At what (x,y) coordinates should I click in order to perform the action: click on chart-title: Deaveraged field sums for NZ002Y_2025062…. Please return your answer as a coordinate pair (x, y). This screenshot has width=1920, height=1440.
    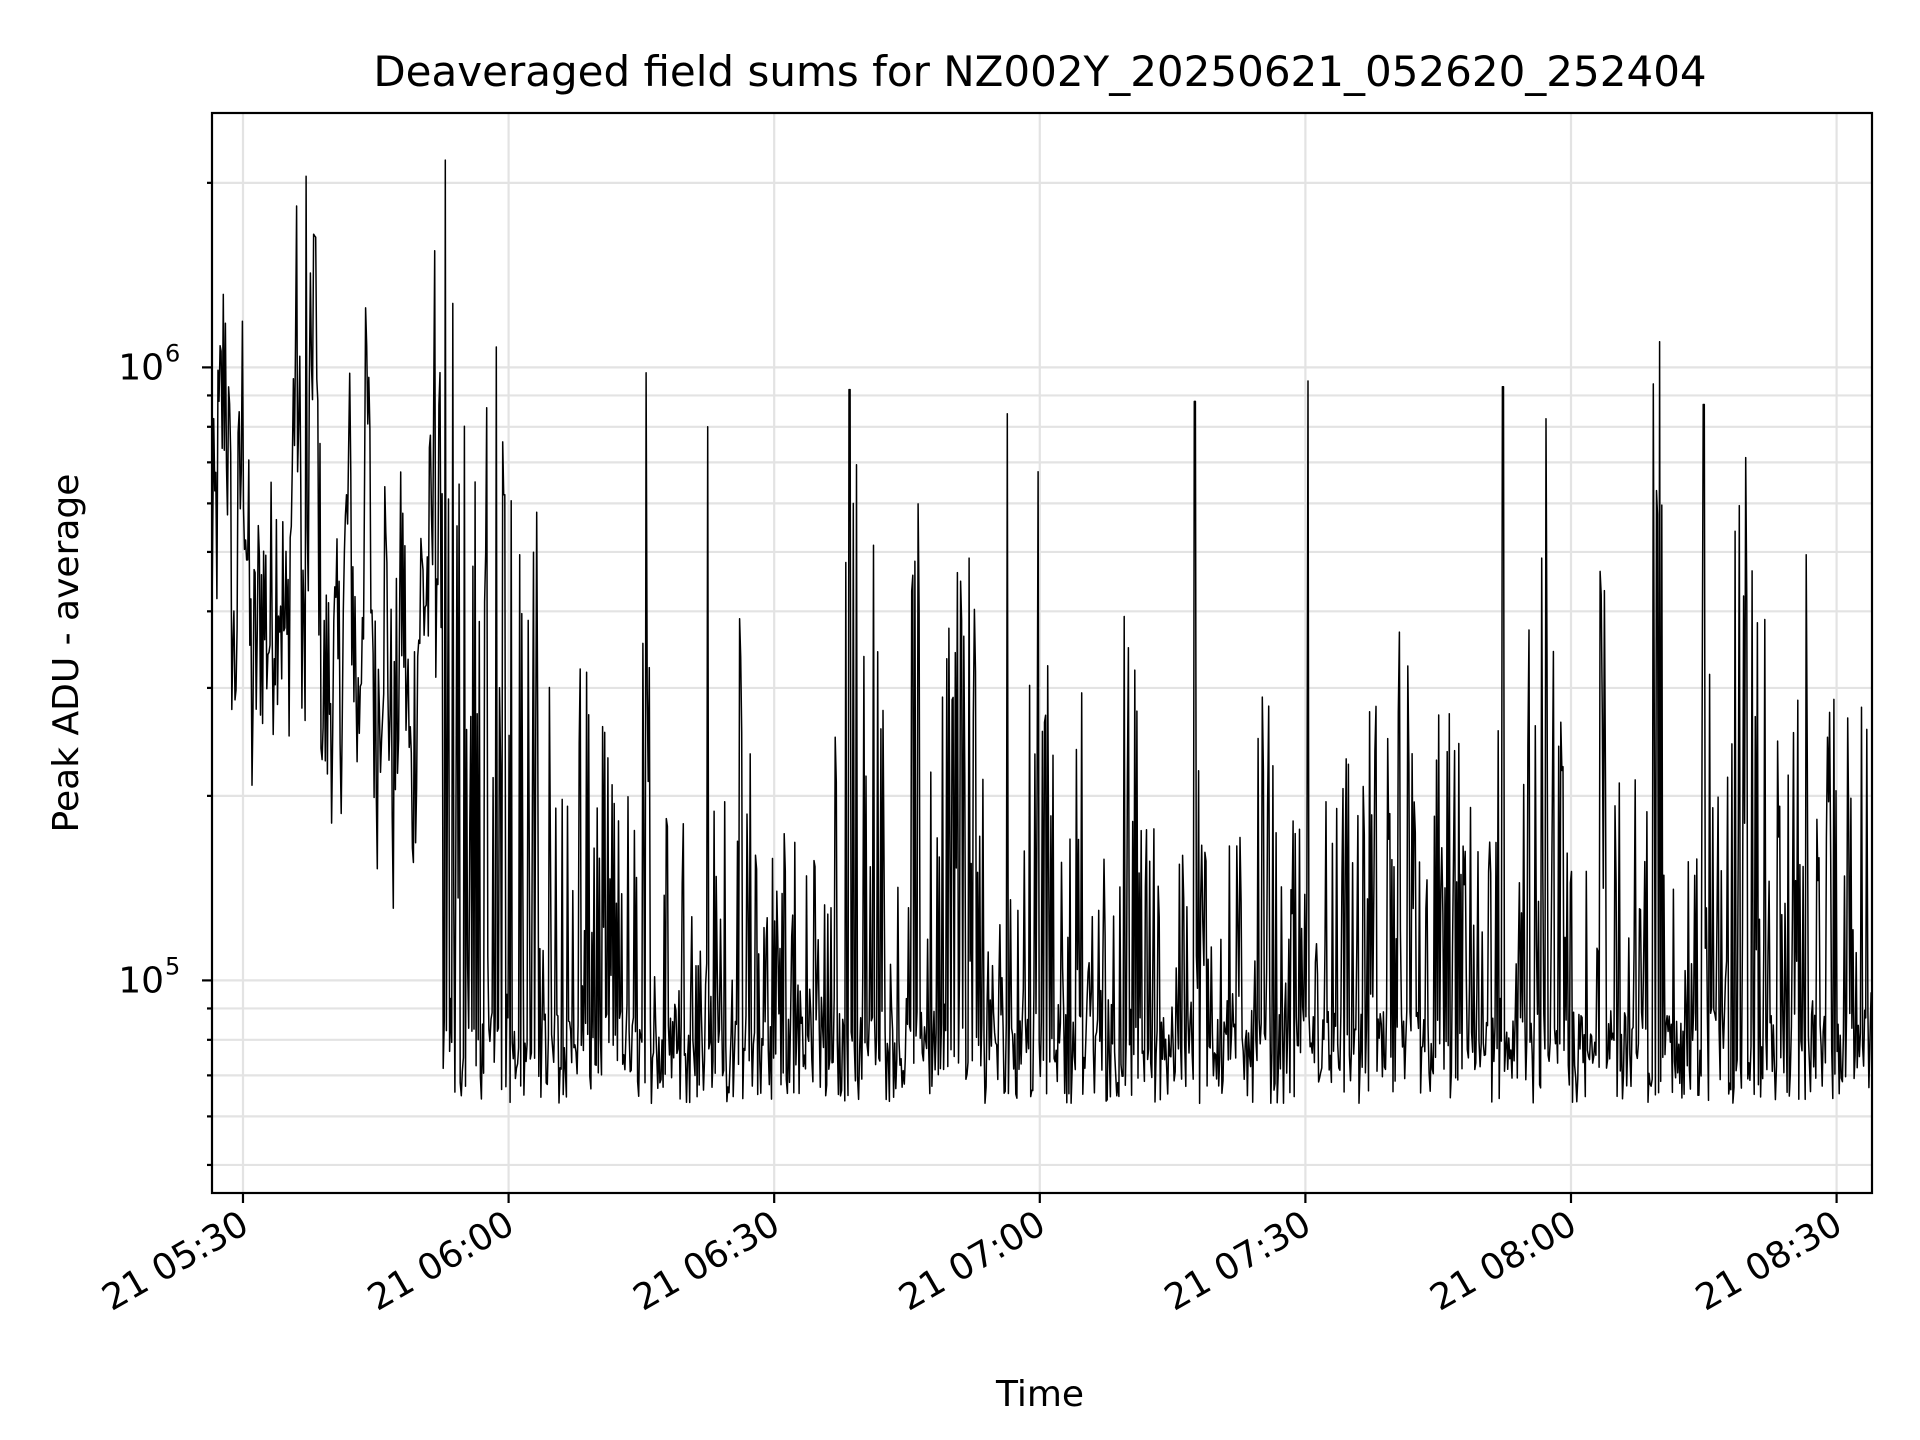
    Looking at the image, I should click on (1039, 71).